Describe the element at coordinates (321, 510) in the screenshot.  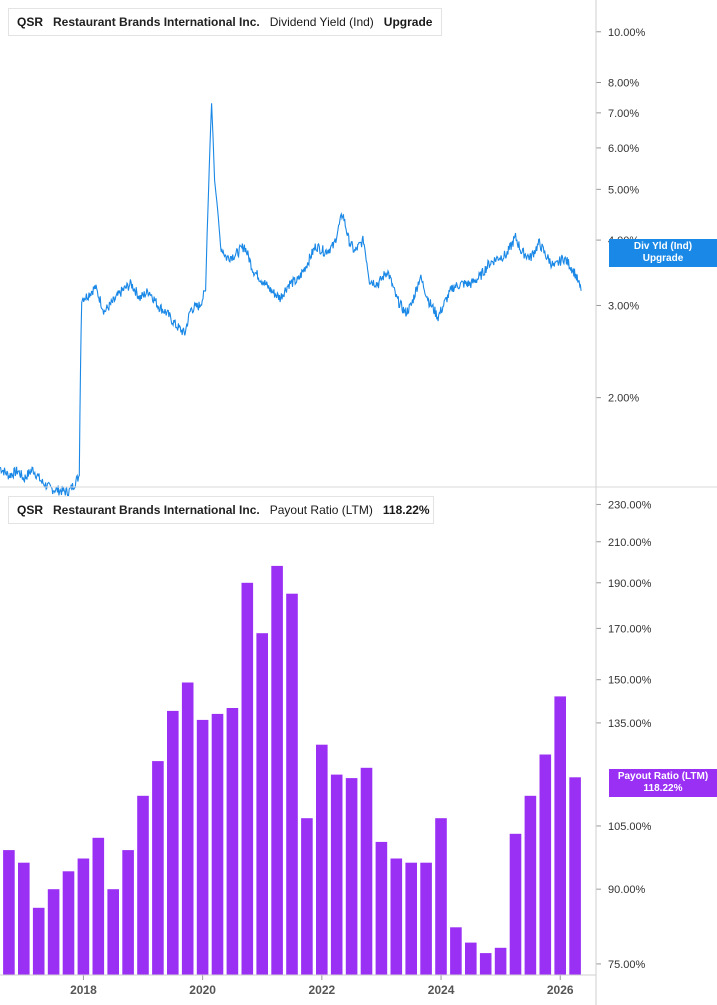
I see `metric-name: Payout Ratio (LTM)` at that location.